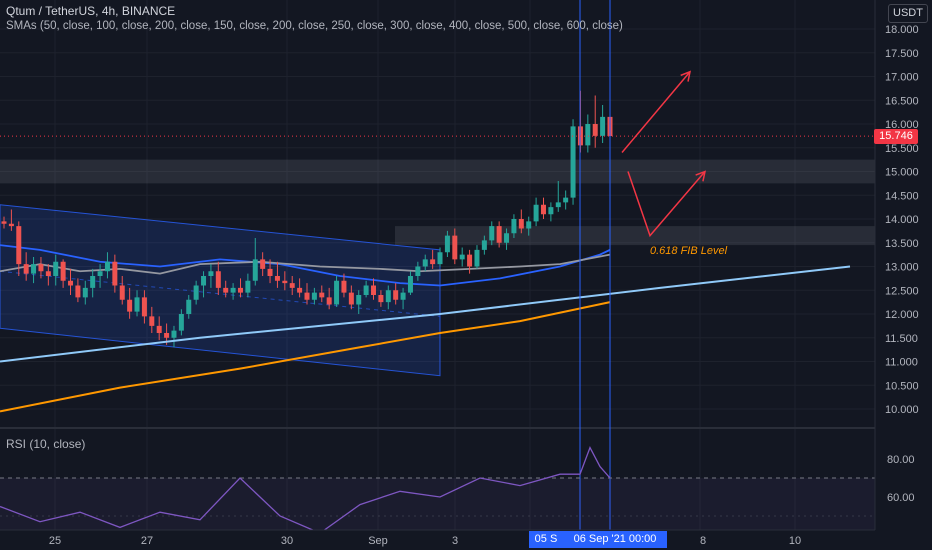  Describe the element at coordinates (901, 460) in the screenshot. I see `rsi-tick-label: 80.00` at that location.